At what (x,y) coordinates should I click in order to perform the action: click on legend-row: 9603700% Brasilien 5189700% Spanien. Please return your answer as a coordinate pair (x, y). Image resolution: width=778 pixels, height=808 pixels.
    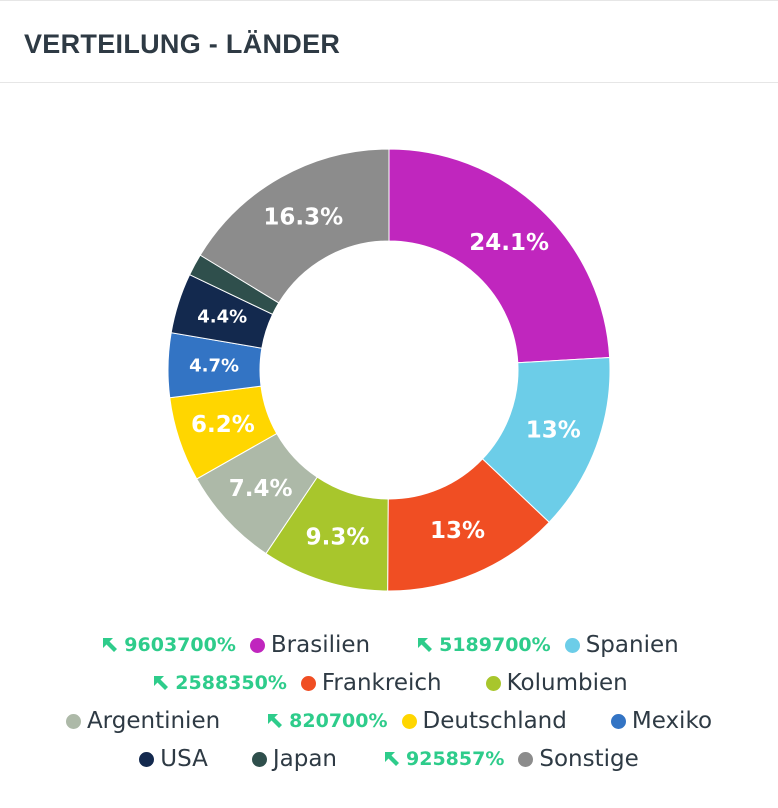
    Looking at the image, I should click on (389, 645).